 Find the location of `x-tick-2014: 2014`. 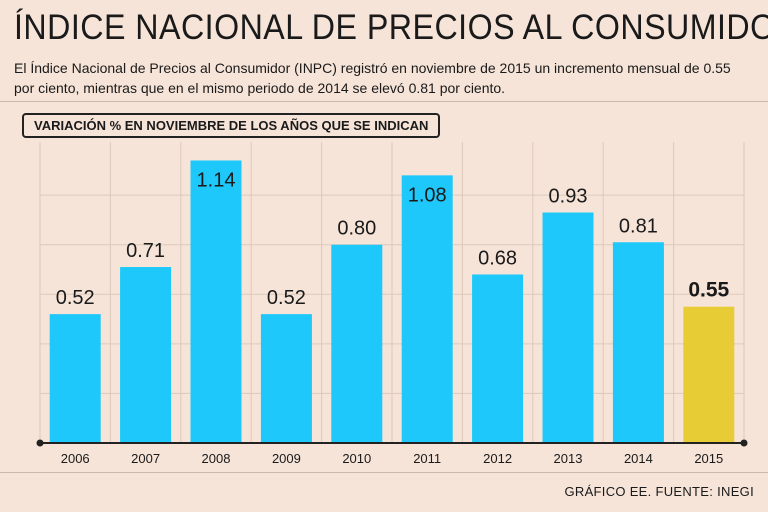

x-tick-2014: 2014 is located at coordinates (638, 458).